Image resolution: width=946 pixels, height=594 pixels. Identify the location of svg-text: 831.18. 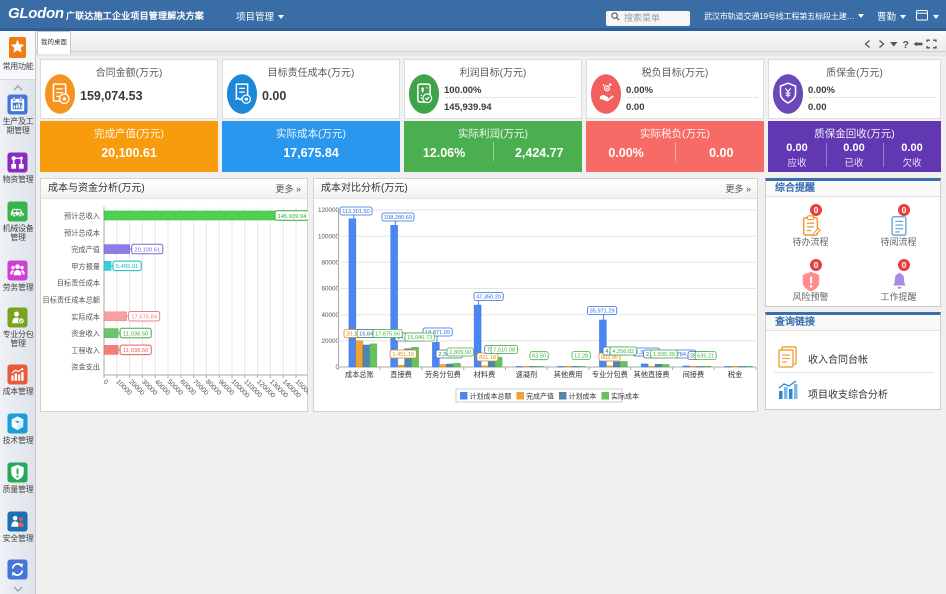
(487, 358).